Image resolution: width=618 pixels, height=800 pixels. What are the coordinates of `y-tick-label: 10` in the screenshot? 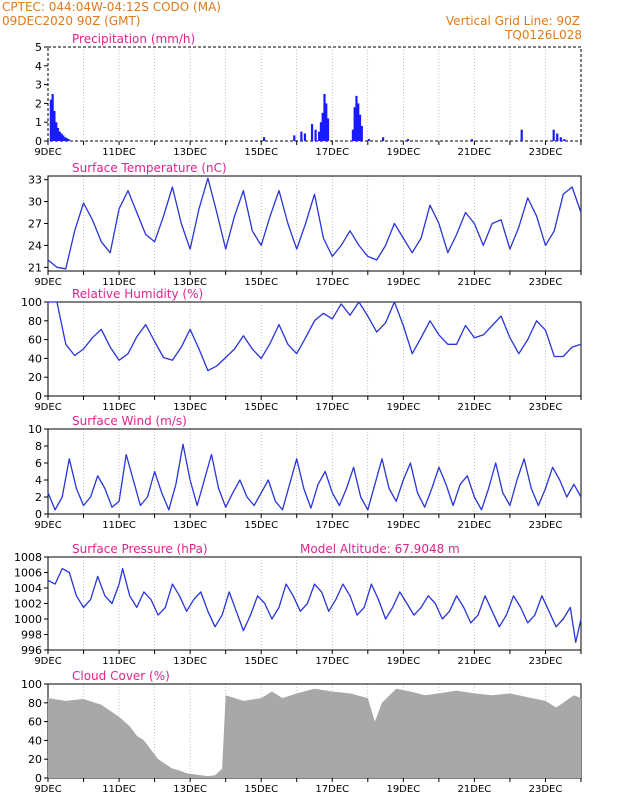 It's located at (35, 429).